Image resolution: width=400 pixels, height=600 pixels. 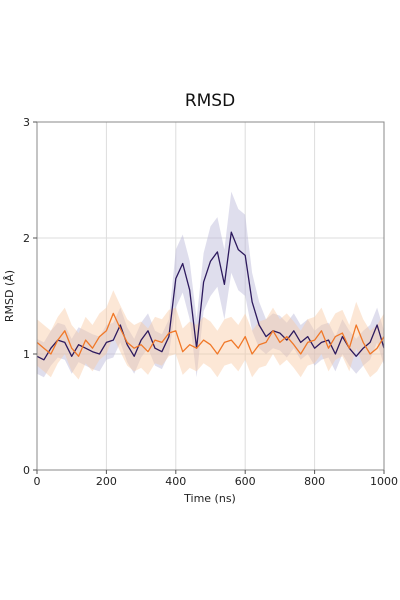 I want to click on x-tick-label: 1000, so click(x=384, y=481).